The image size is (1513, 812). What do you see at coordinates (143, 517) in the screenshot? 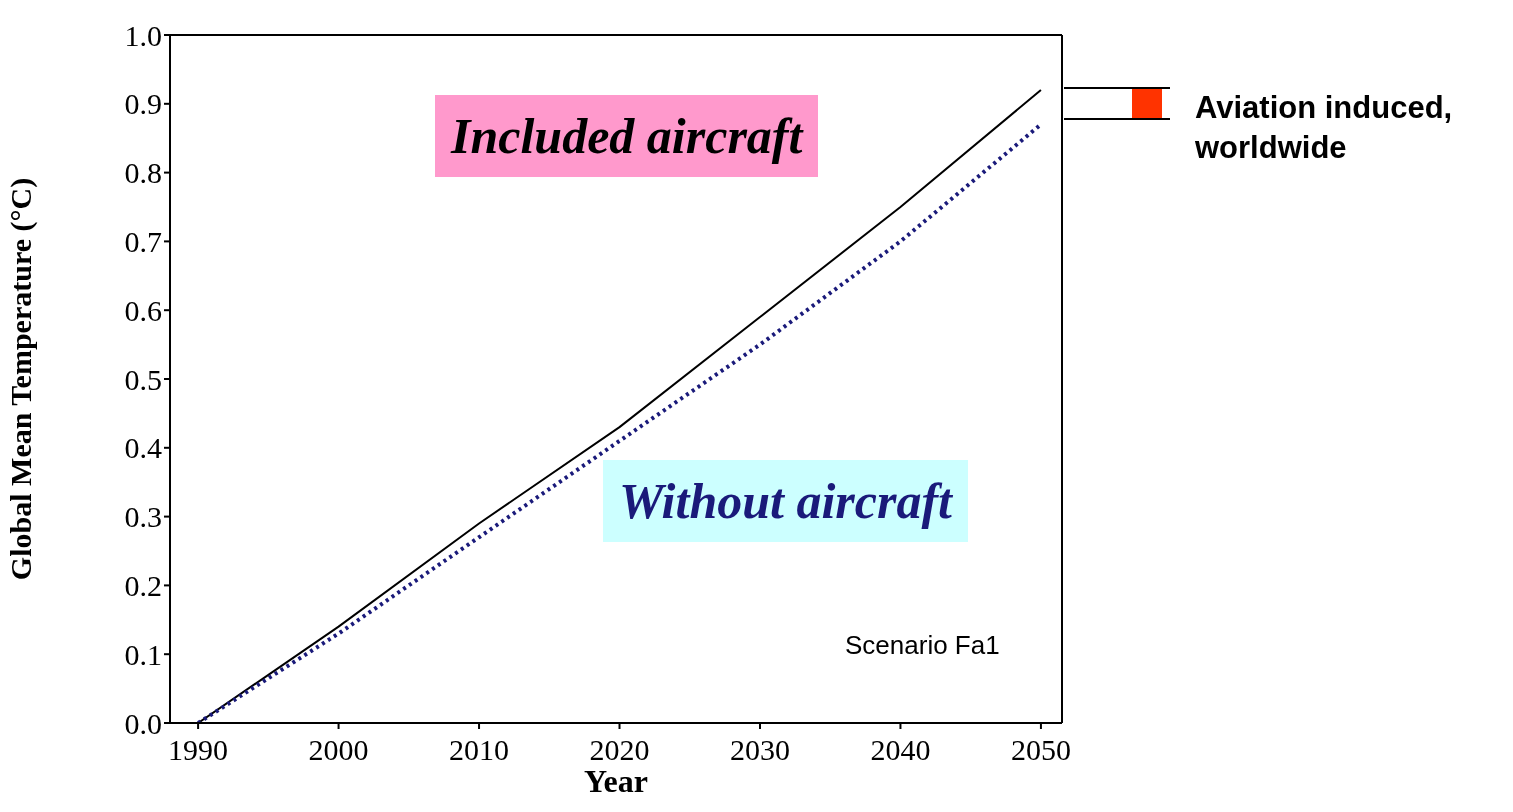
I see `y-tick-label: 0.3` at bounding box center [143, 517].